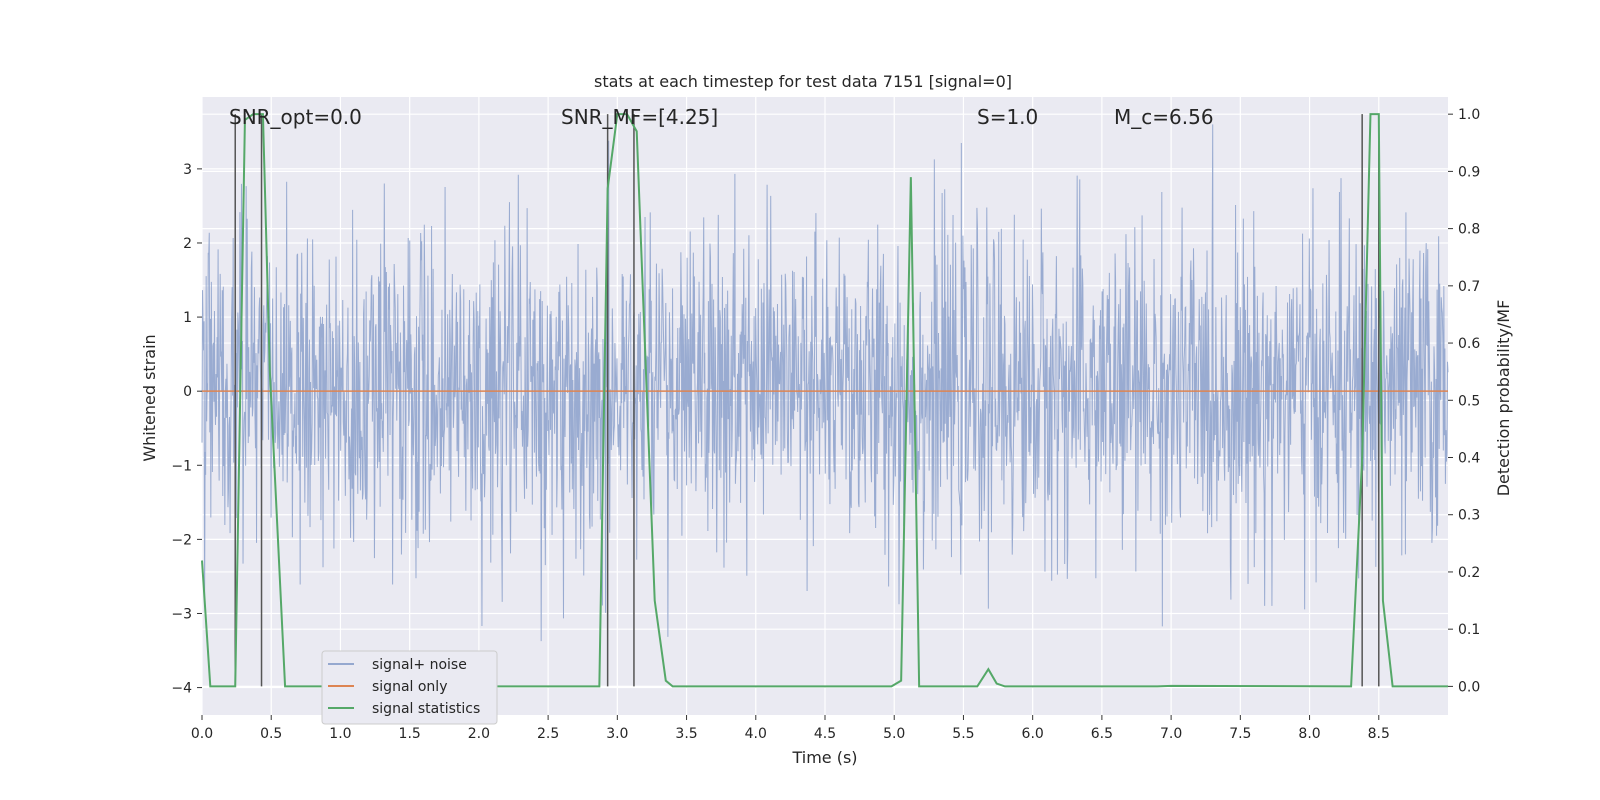  Describe the element at coordinates (825, 734) in the screenshot. I see `x-tick-label: 4.5` at that location.